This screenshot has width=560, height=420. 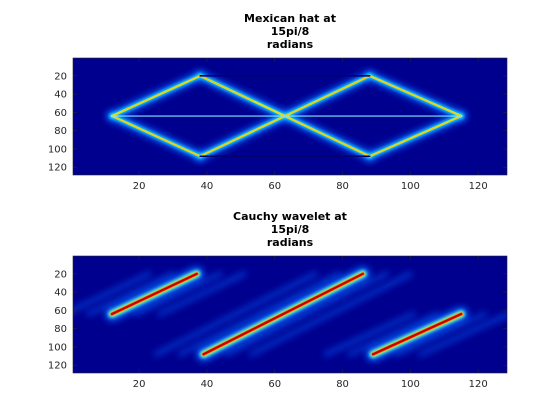 I want to click on bottom-plot-title-line-2: 15pi/8, so click(x=290, y=229).